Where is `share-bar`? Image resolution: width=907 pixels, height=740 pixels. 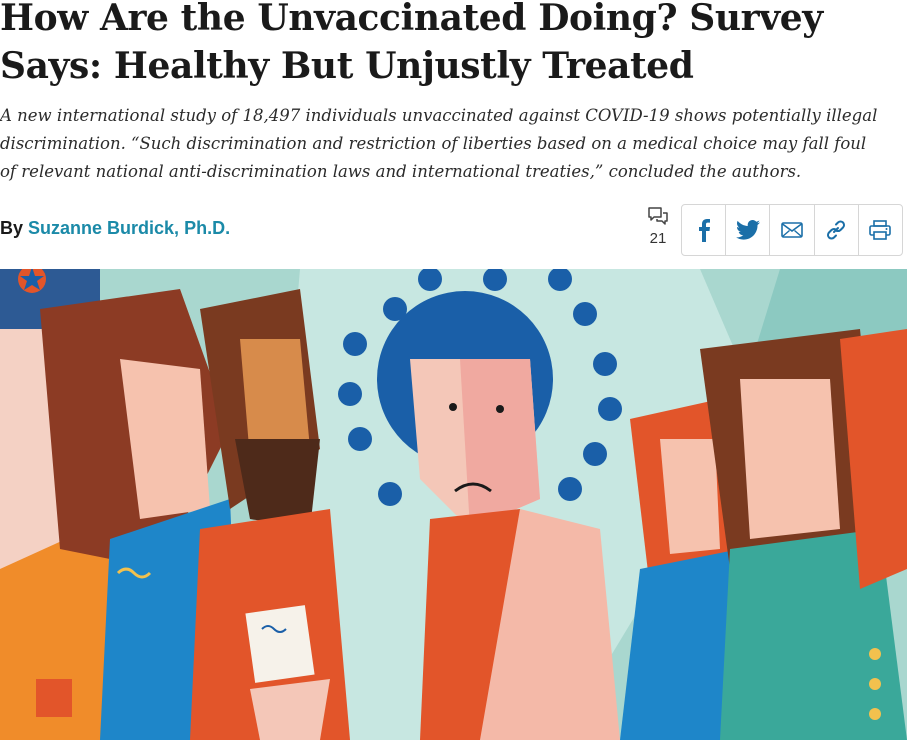
share-bar is located at coordinates (792, 230).